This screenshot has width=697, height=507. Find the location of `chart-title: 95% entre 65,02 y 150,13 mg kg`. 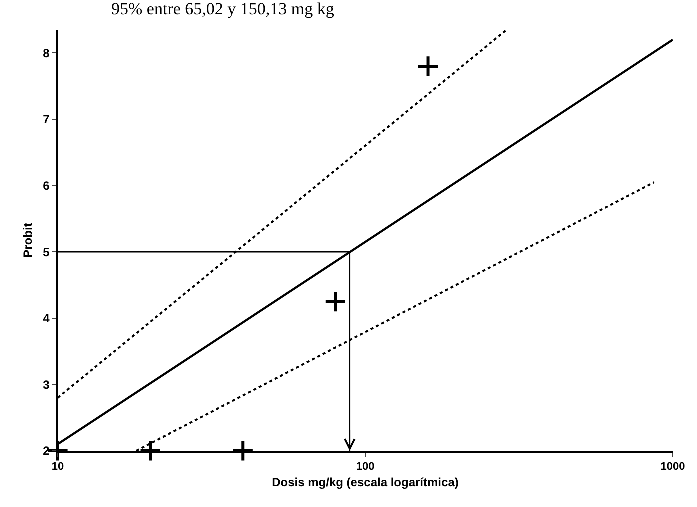

chart-title: 95% entre 65,02 y 150,13 mg kg is located at coordinates (223, 9).